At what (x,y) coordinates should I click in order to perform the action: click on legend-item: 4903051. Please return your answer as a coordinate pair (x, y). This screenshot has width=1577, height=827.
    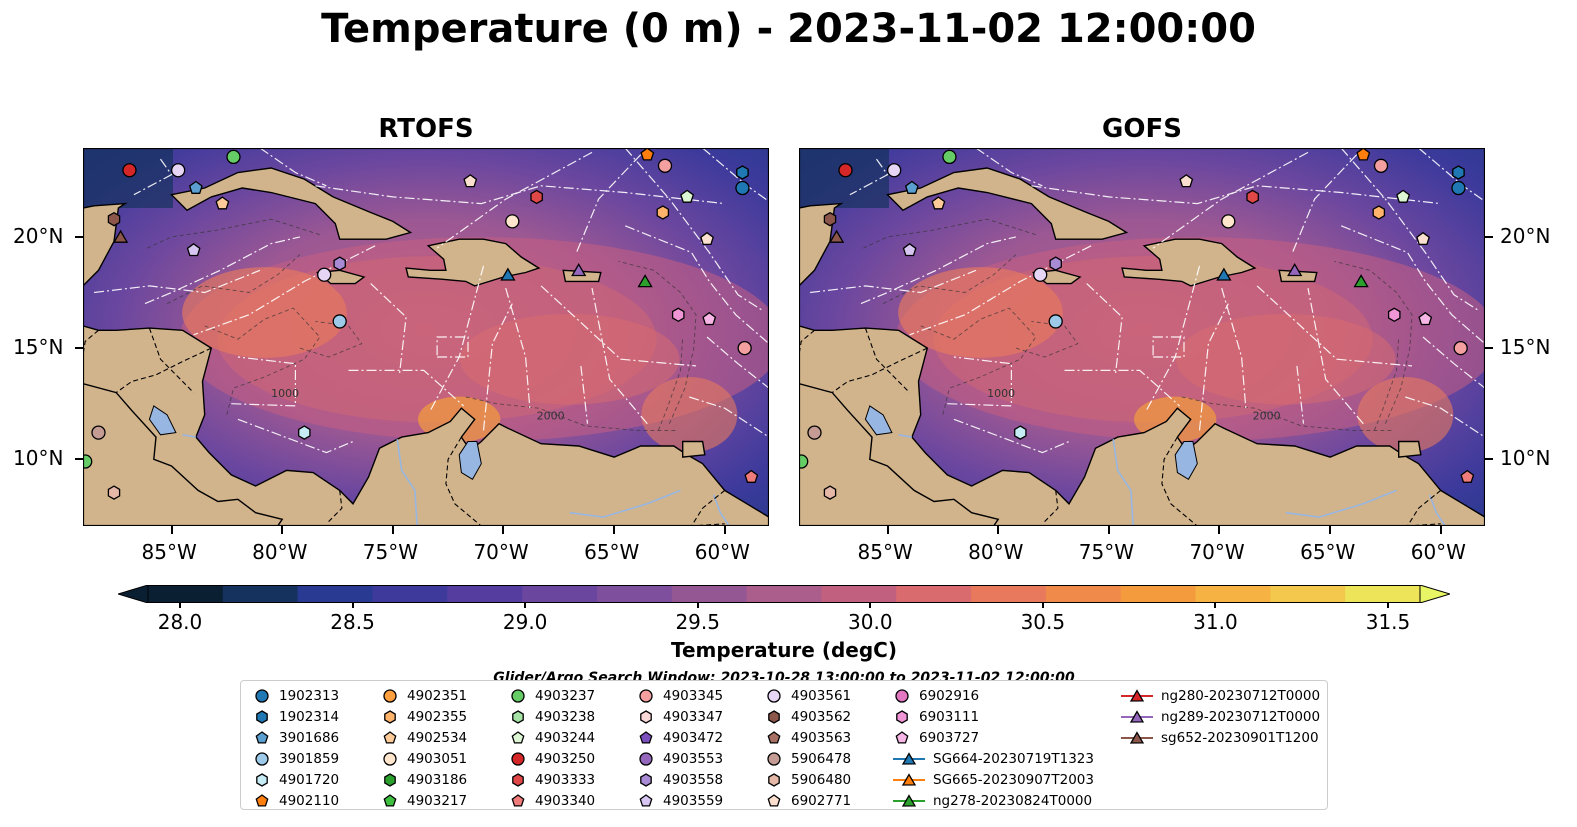
    Looking at the image, I should click on (423, 758).